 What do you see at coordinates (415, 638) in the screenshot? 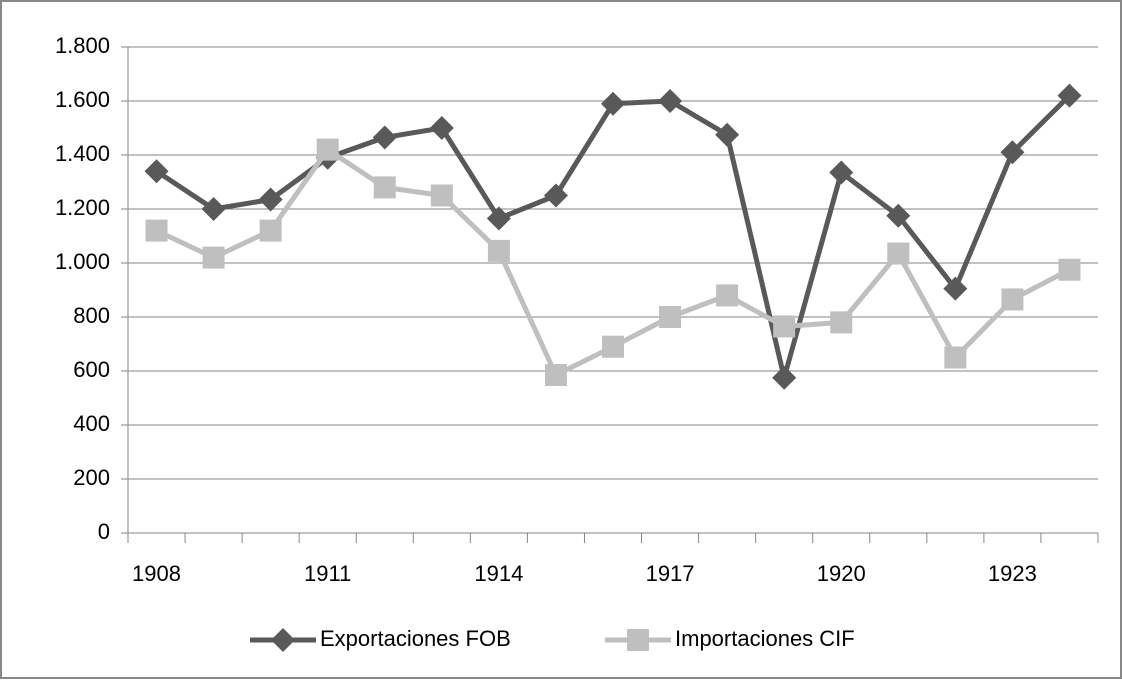
I see `legend-label: Exportaciones FOB` at bounding box center [415, 638].